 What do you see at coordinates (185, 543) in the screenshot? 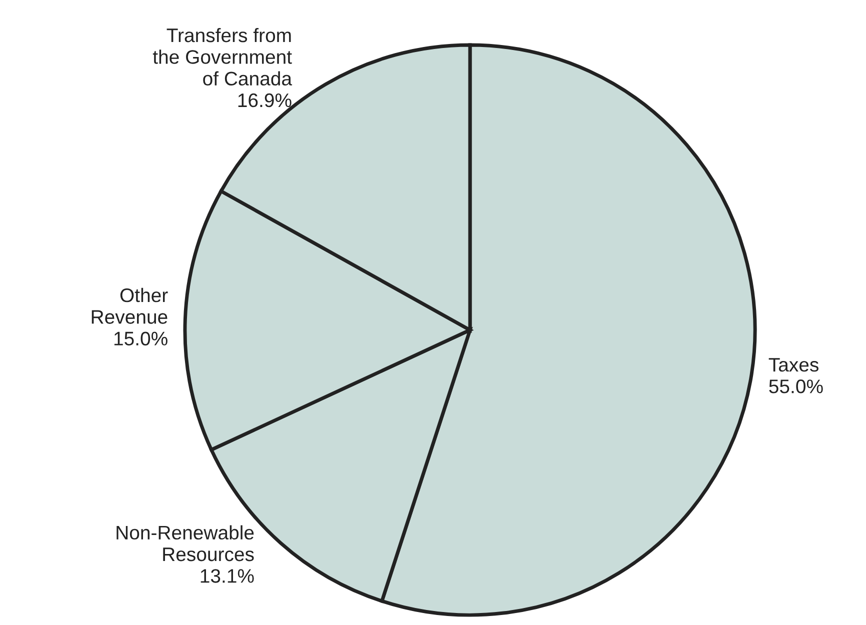
I see `slice-label: Non-Renewable Resources` at bounding box center [185, 543].